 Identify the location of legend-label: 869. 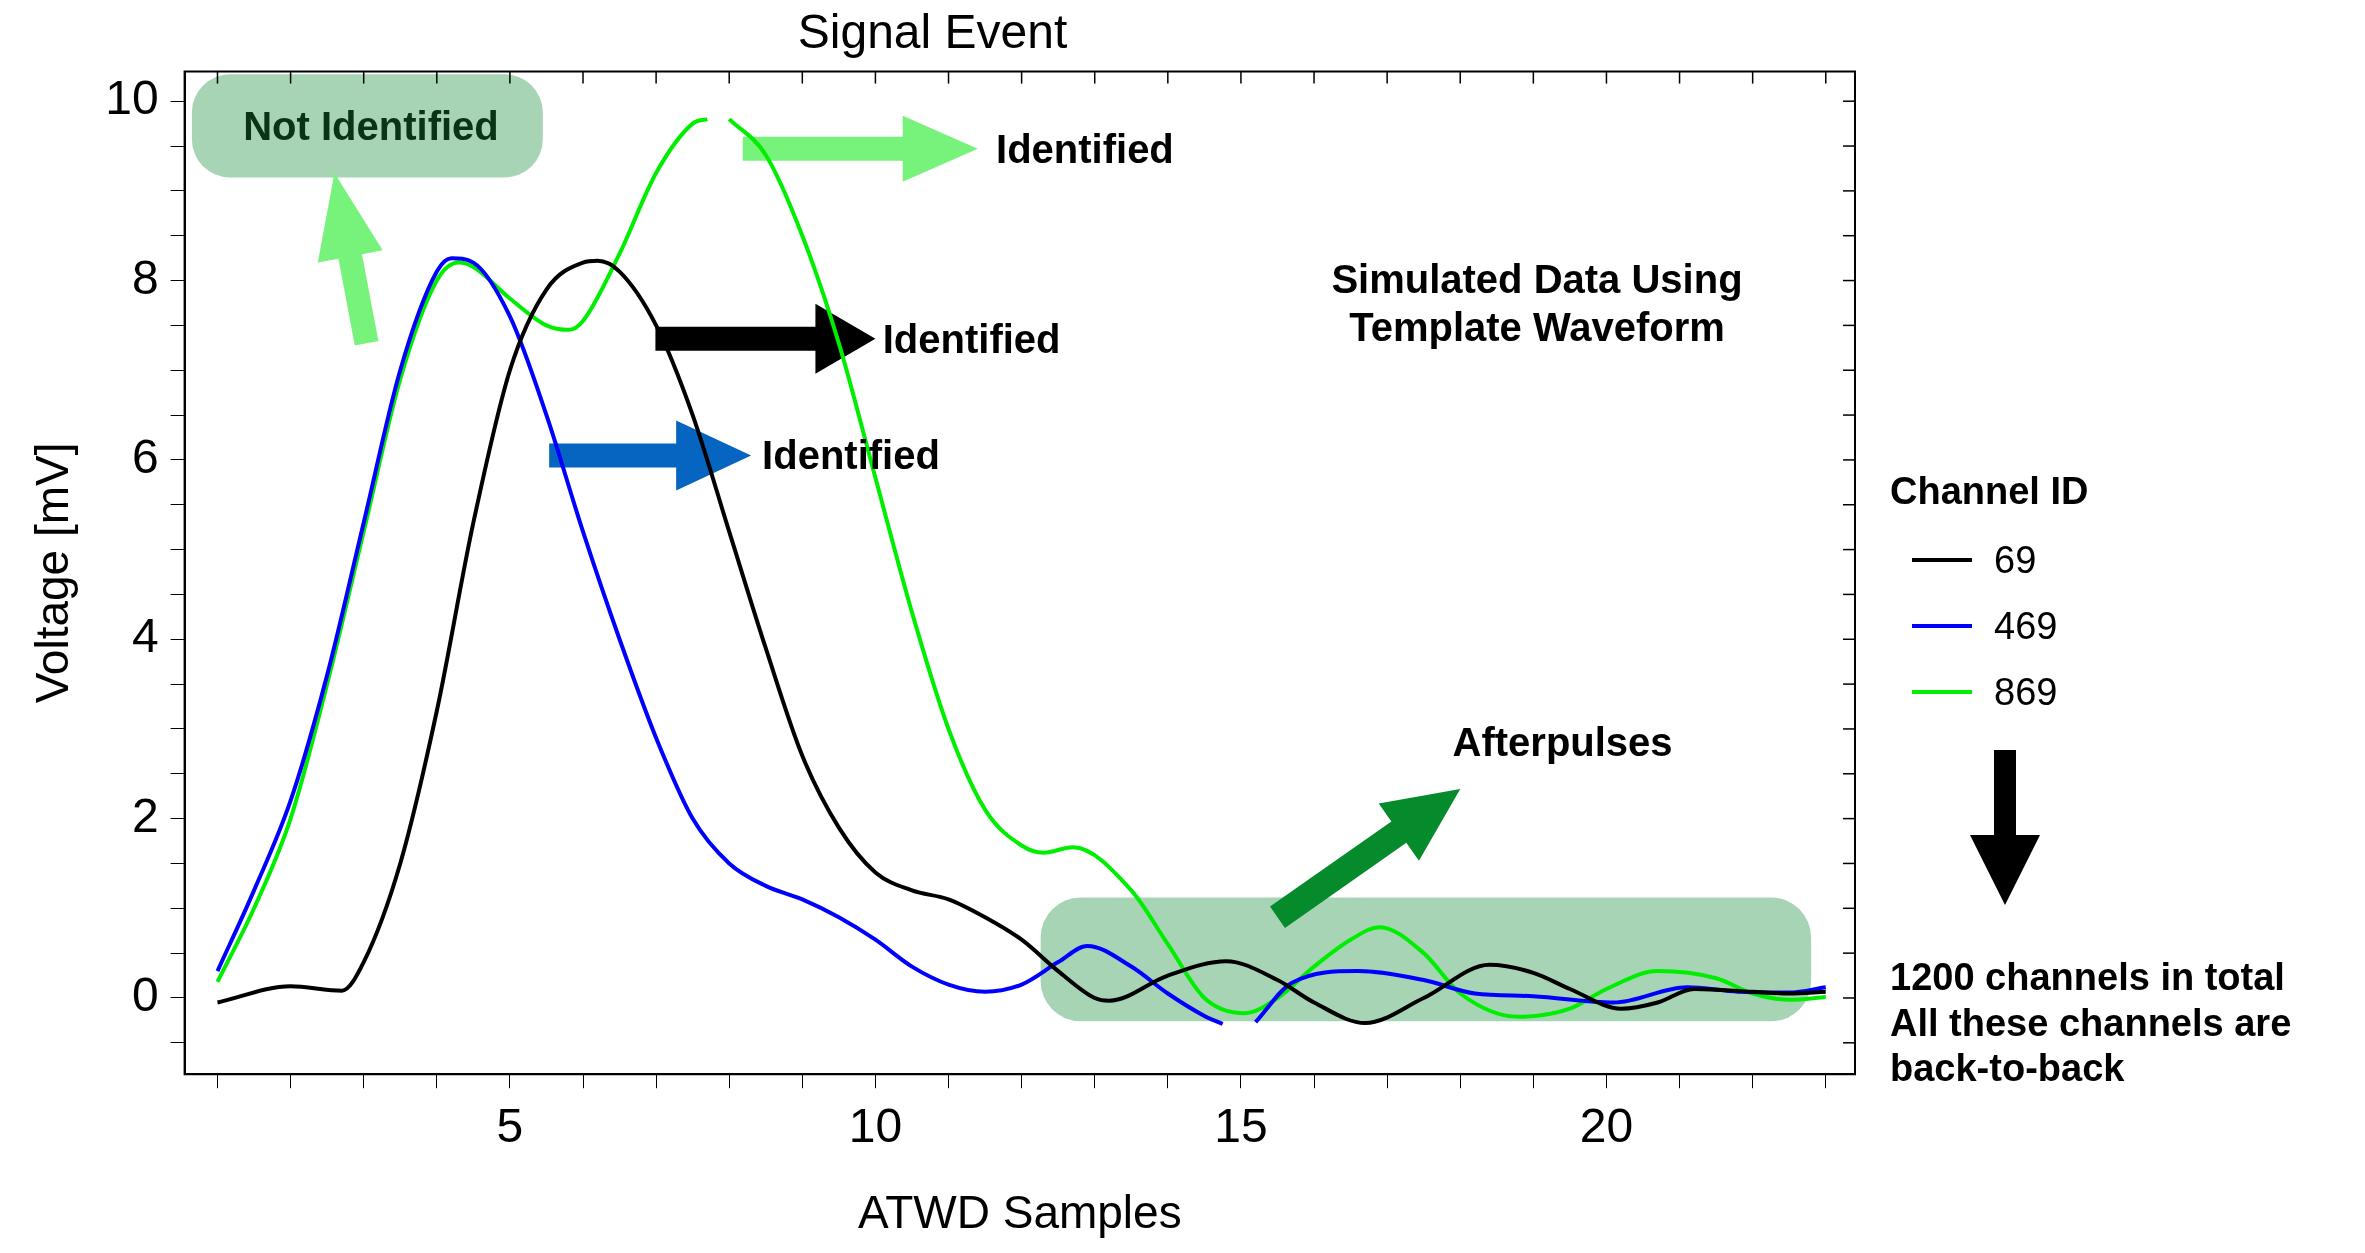
(2026, 692).